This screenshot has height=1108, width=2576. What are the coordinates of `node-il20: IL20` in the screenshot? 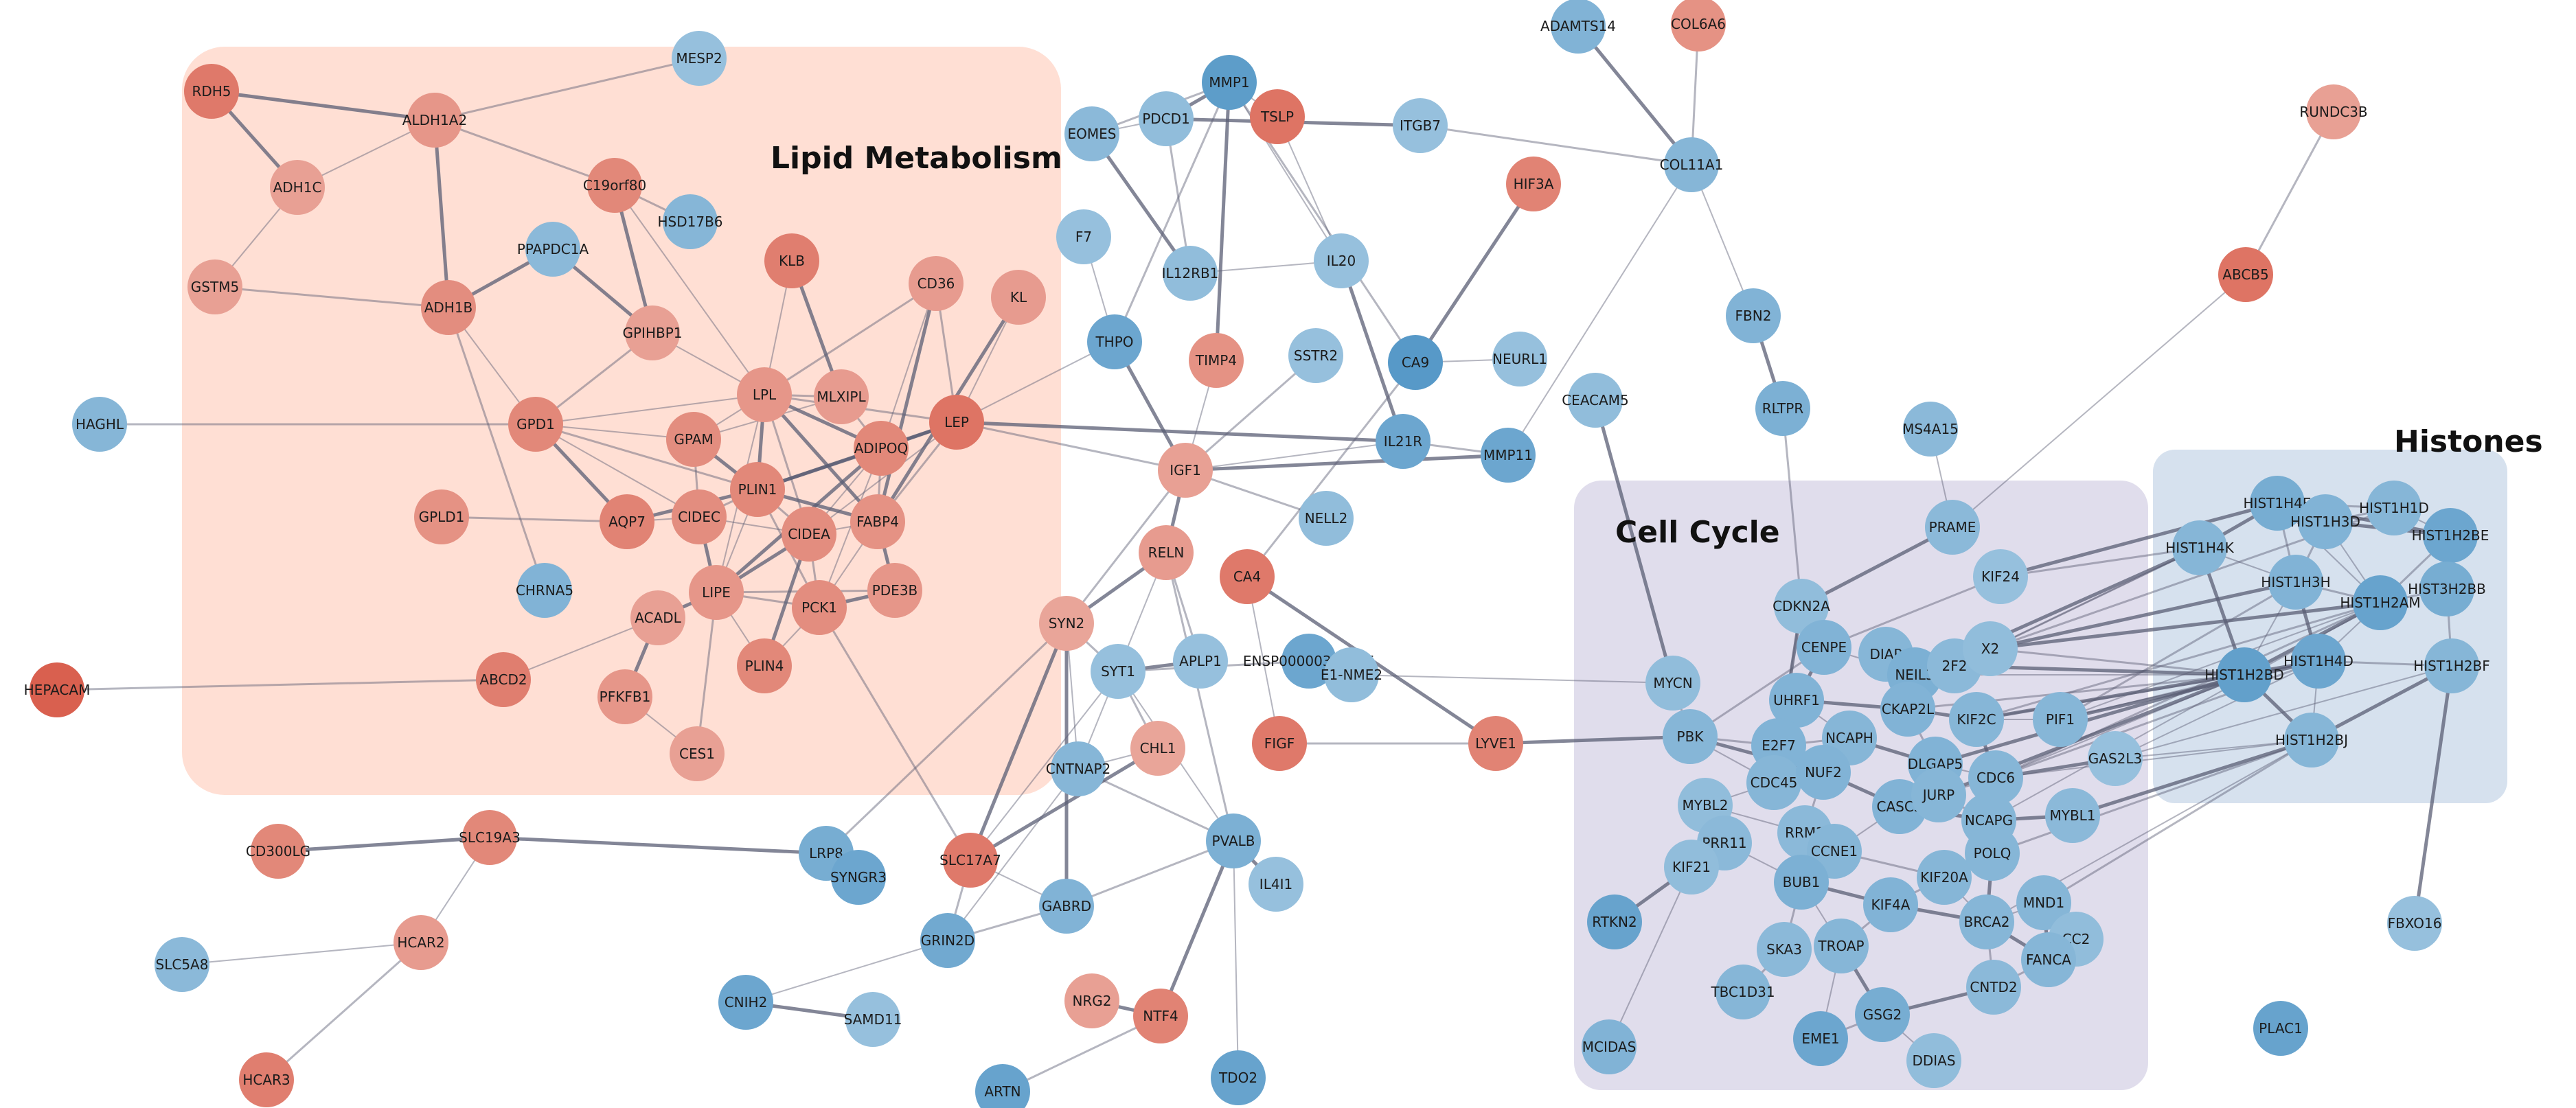 It's located at (1341, 260).